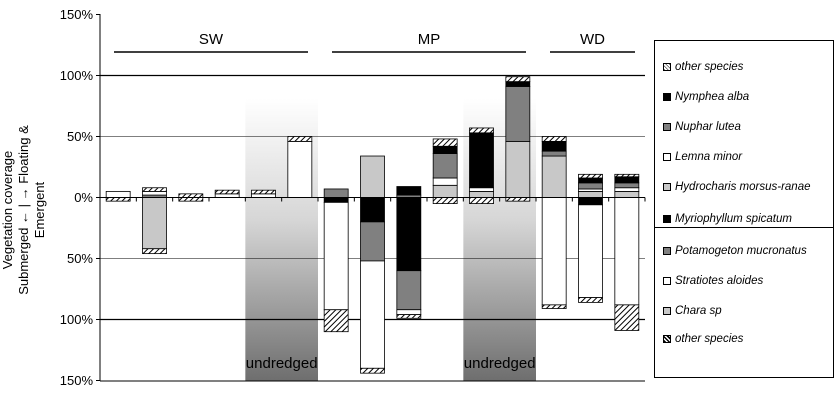  Describe the element at coordinates (741, 251) in the screenshot. I see `legend-label: Potamogeton mucronatus` at that location.